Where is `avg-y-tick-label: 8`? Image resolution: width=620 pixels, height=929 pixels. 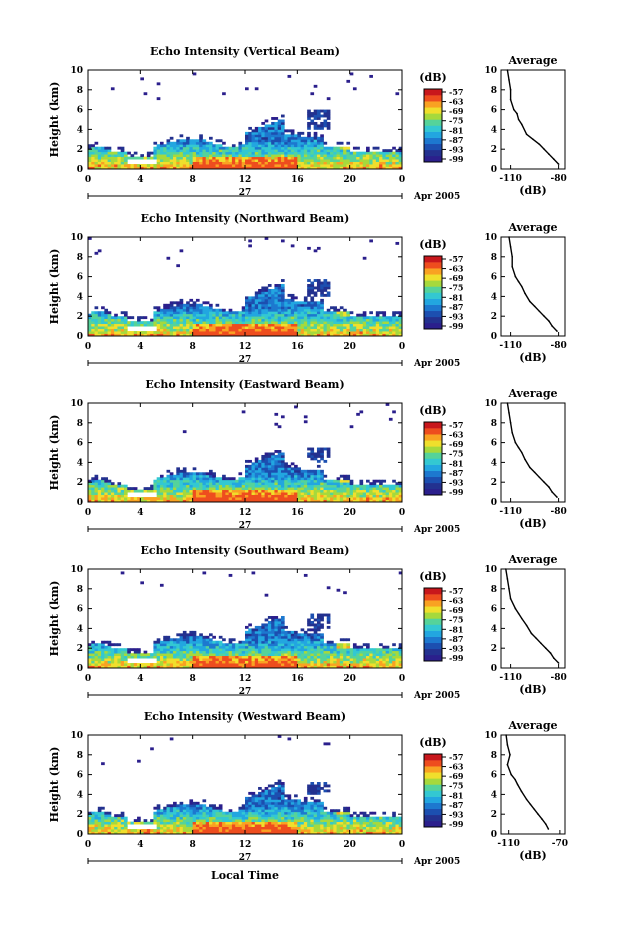 avg-y-tick-label: 8 is located at coordinates (494, 424).